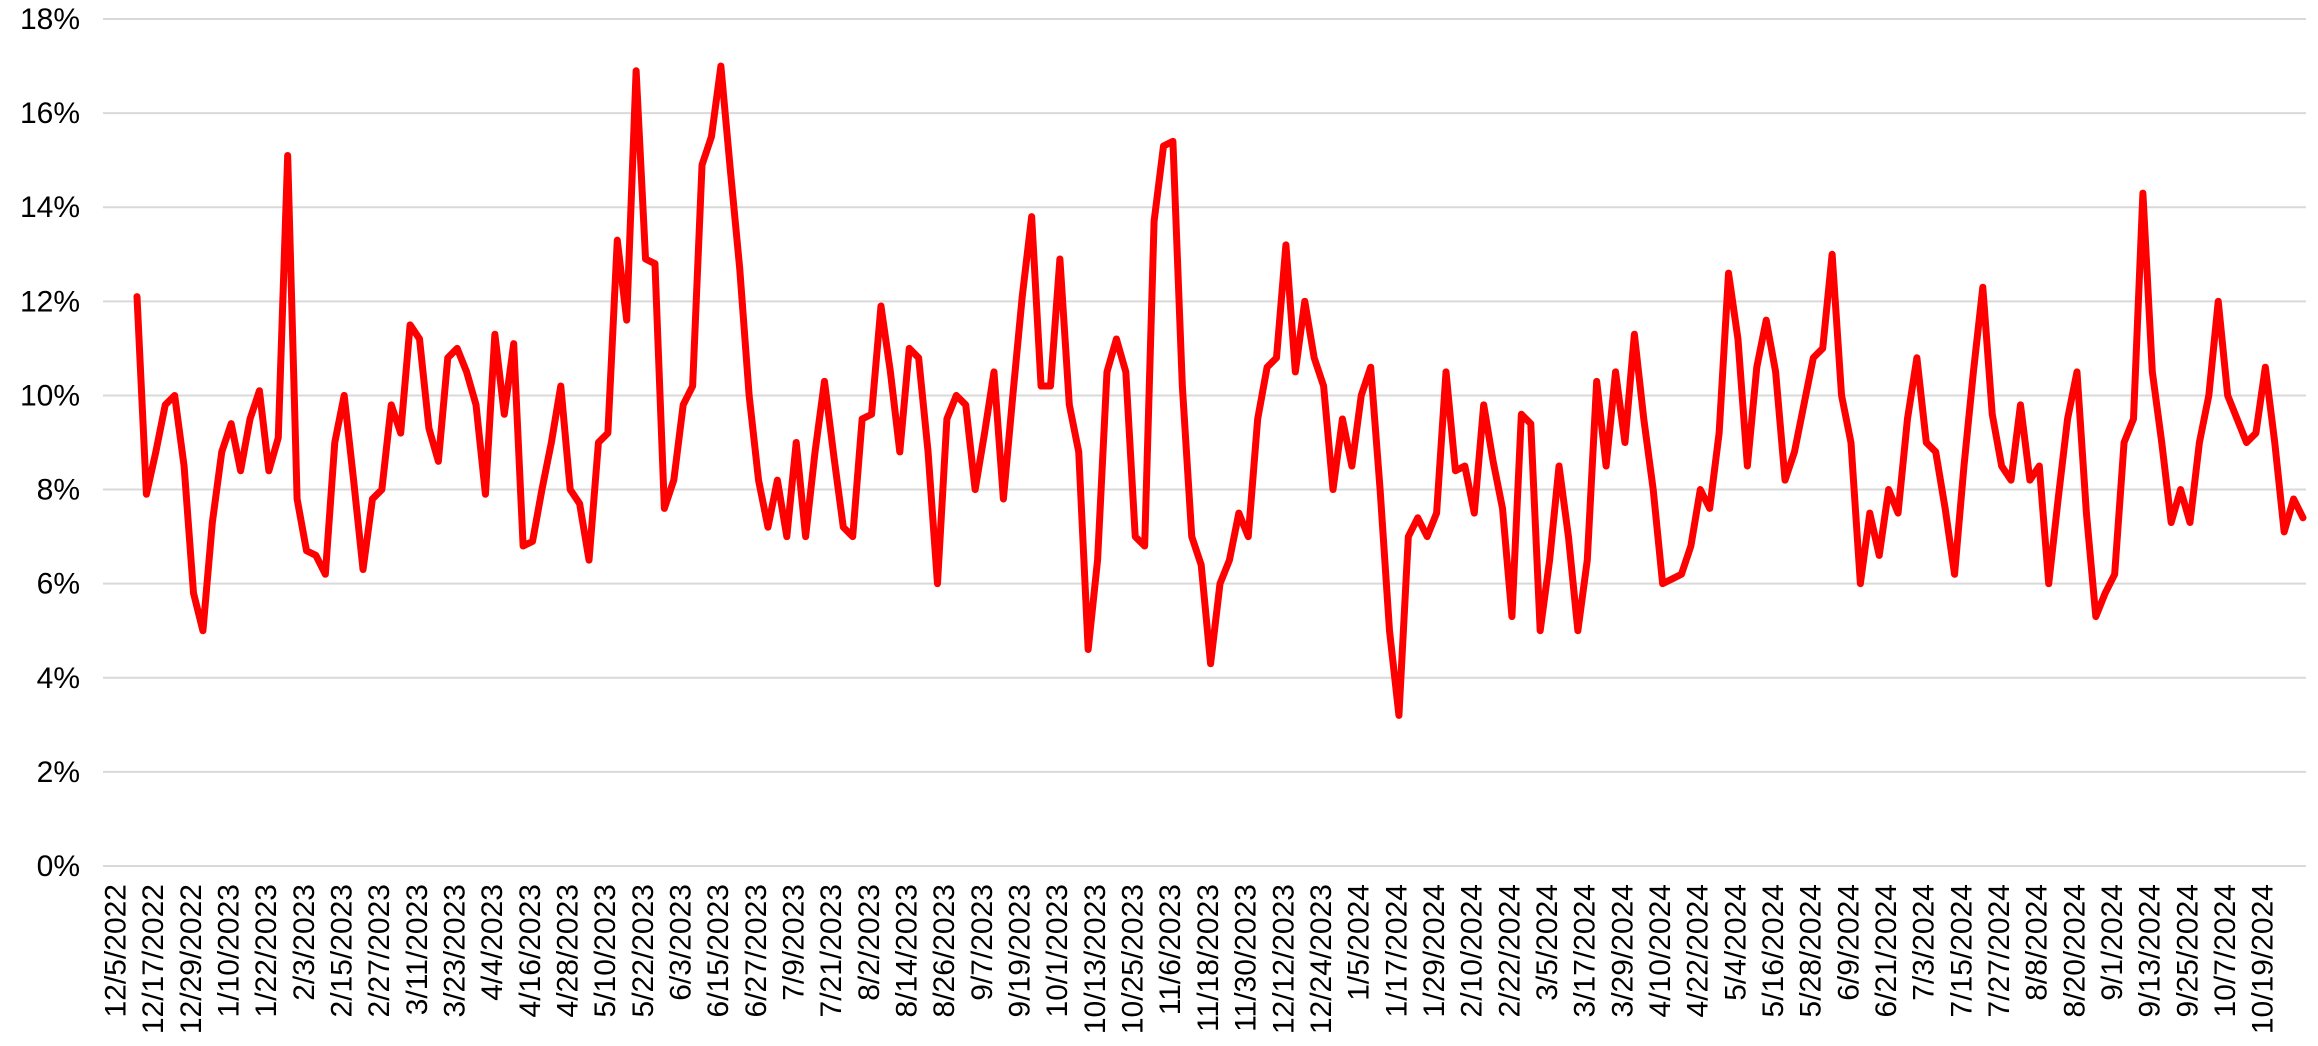  What do you see at coordinates (191, 959) in the screenshot?
I see `x-tick-label: 12/29/2022` at bounding box center [191, 959].